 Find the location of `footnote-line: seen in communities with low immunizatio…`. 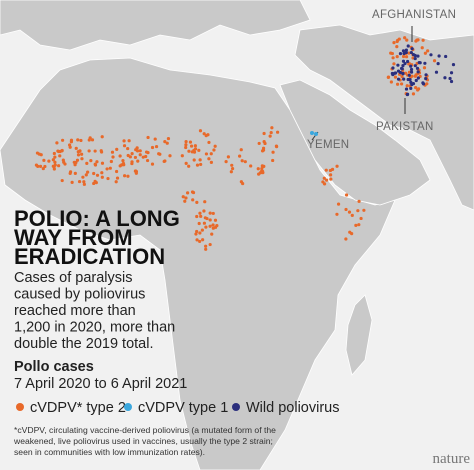

footnote-line: seen in communities with low immunizatio… is located at coordinates (109, 452).